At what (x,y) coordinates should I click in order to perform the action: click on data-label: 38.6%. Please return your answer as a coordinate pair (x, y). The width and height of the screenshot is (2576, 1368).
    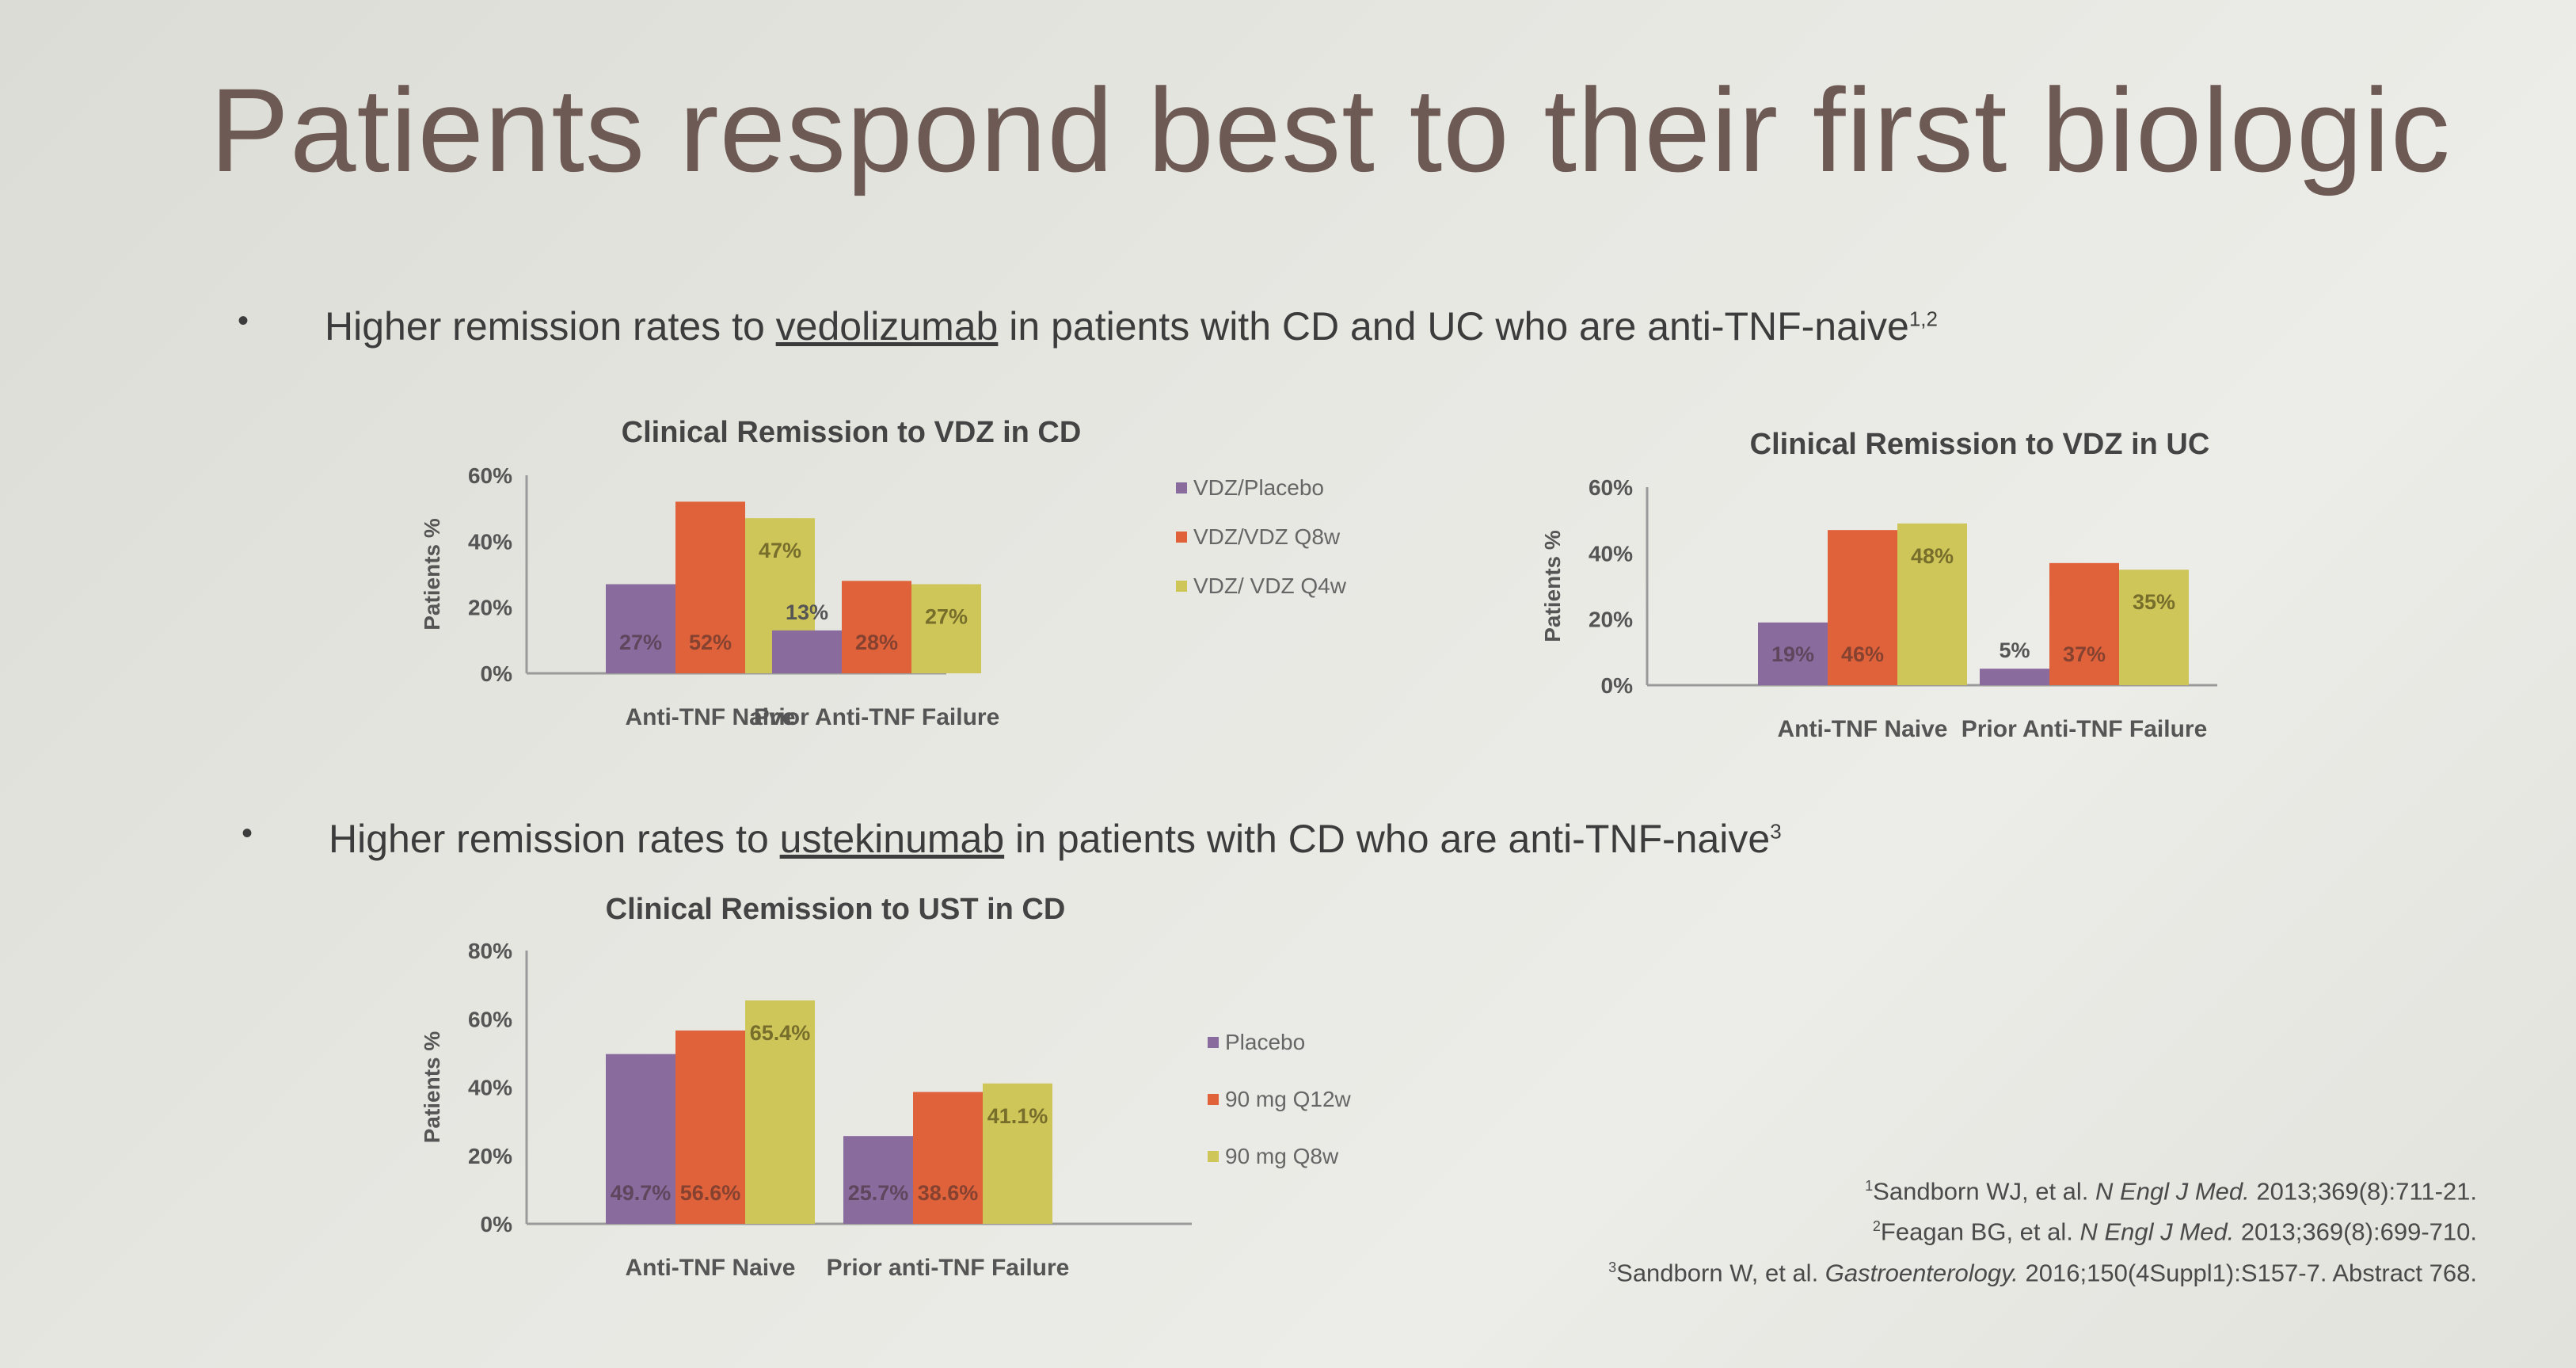
    Looking at the image, I should click on (948, 1193).